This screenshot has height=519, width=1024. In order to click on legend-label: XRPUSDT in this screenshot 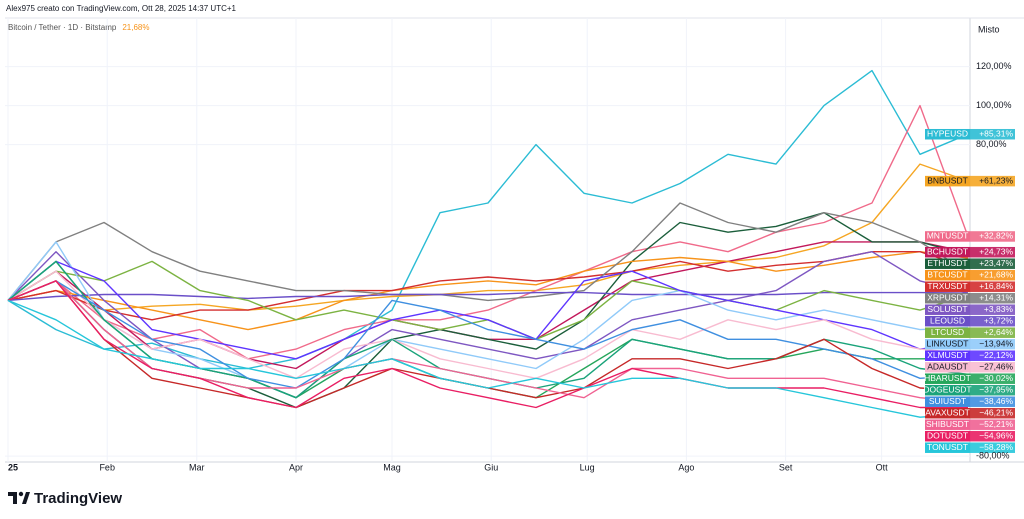, I will do `click(947, 297)`.